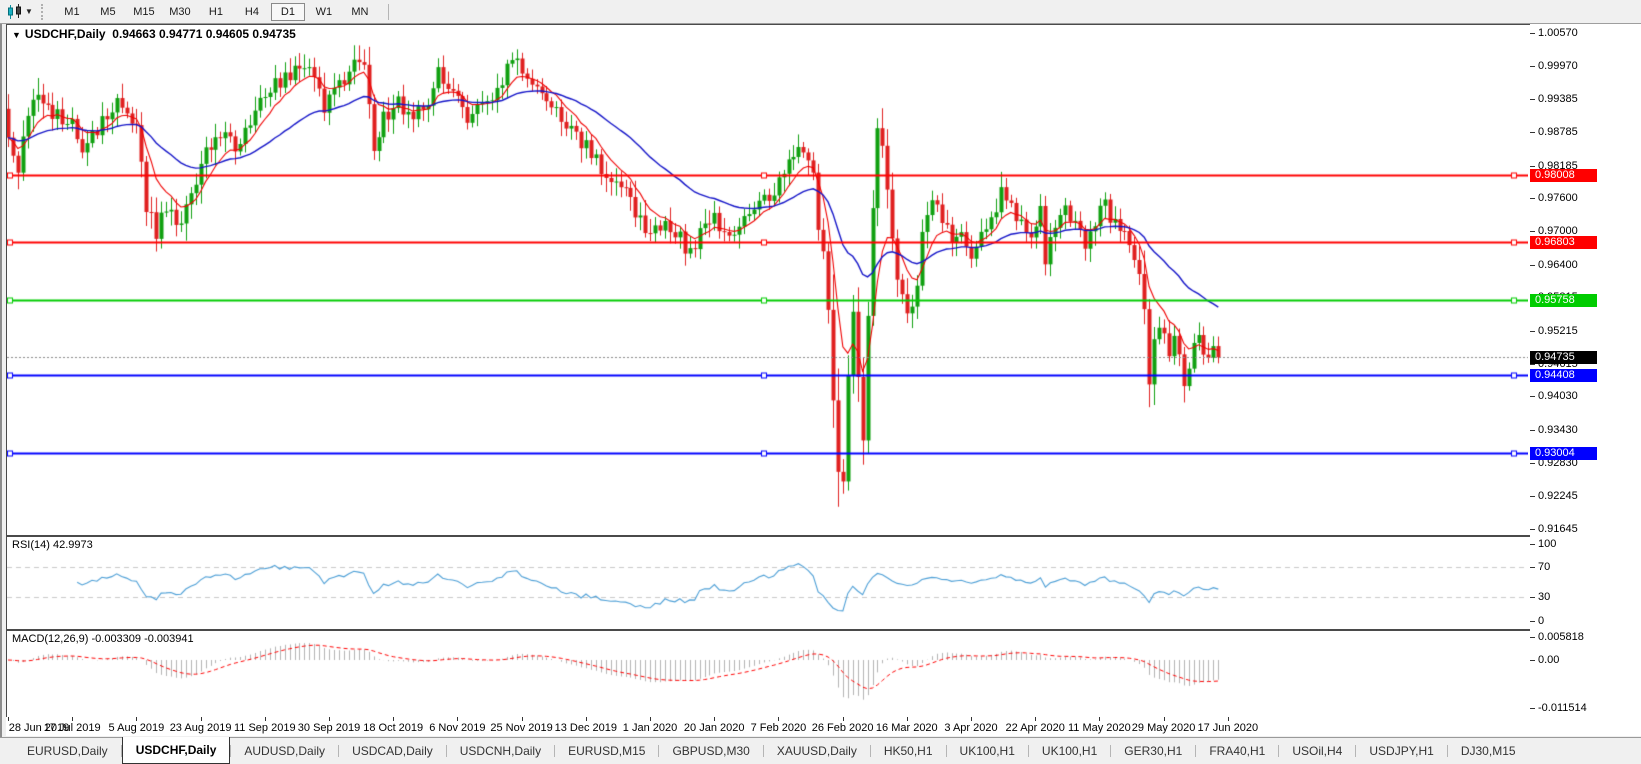 The height and width of the screenshot is (764, 1641). What do you see at coordinates (1488, 751) in the screenshot?
I see `chart-tab-dj30-m15: DJ30,M15` at bounding box center [1488, 751].